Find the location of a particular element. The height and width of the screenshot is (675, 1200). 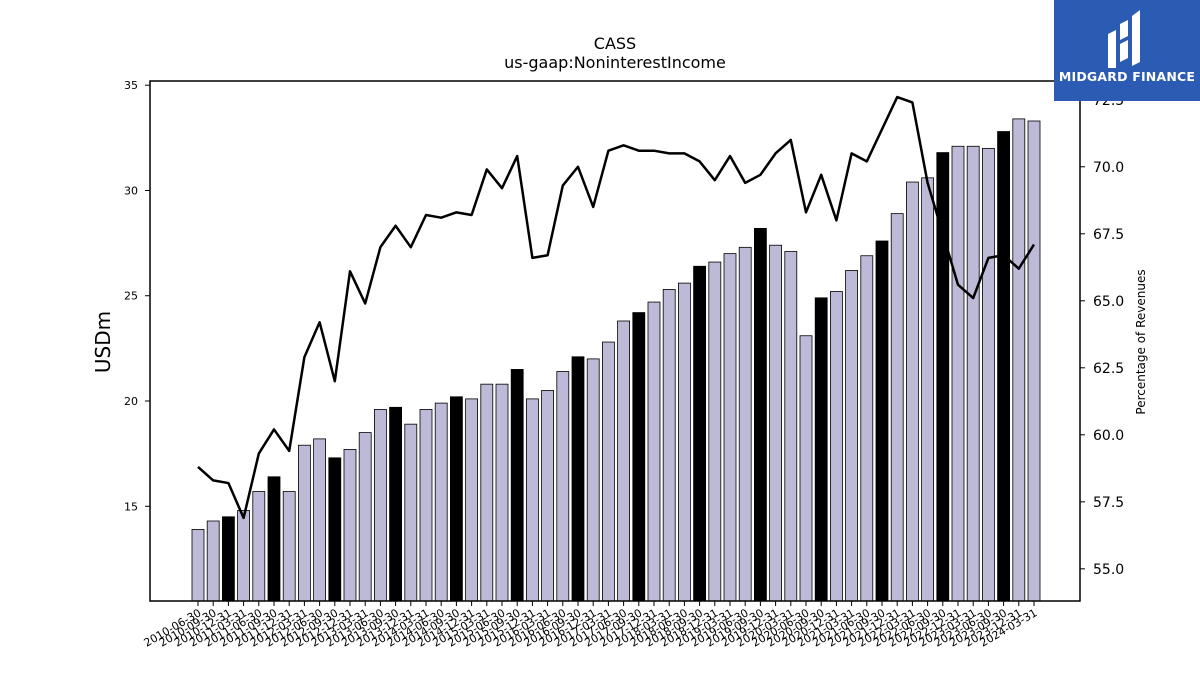

right-axis: 55.057.560.062.565.067.570.072.5 is located at coordinates (1102, 335).